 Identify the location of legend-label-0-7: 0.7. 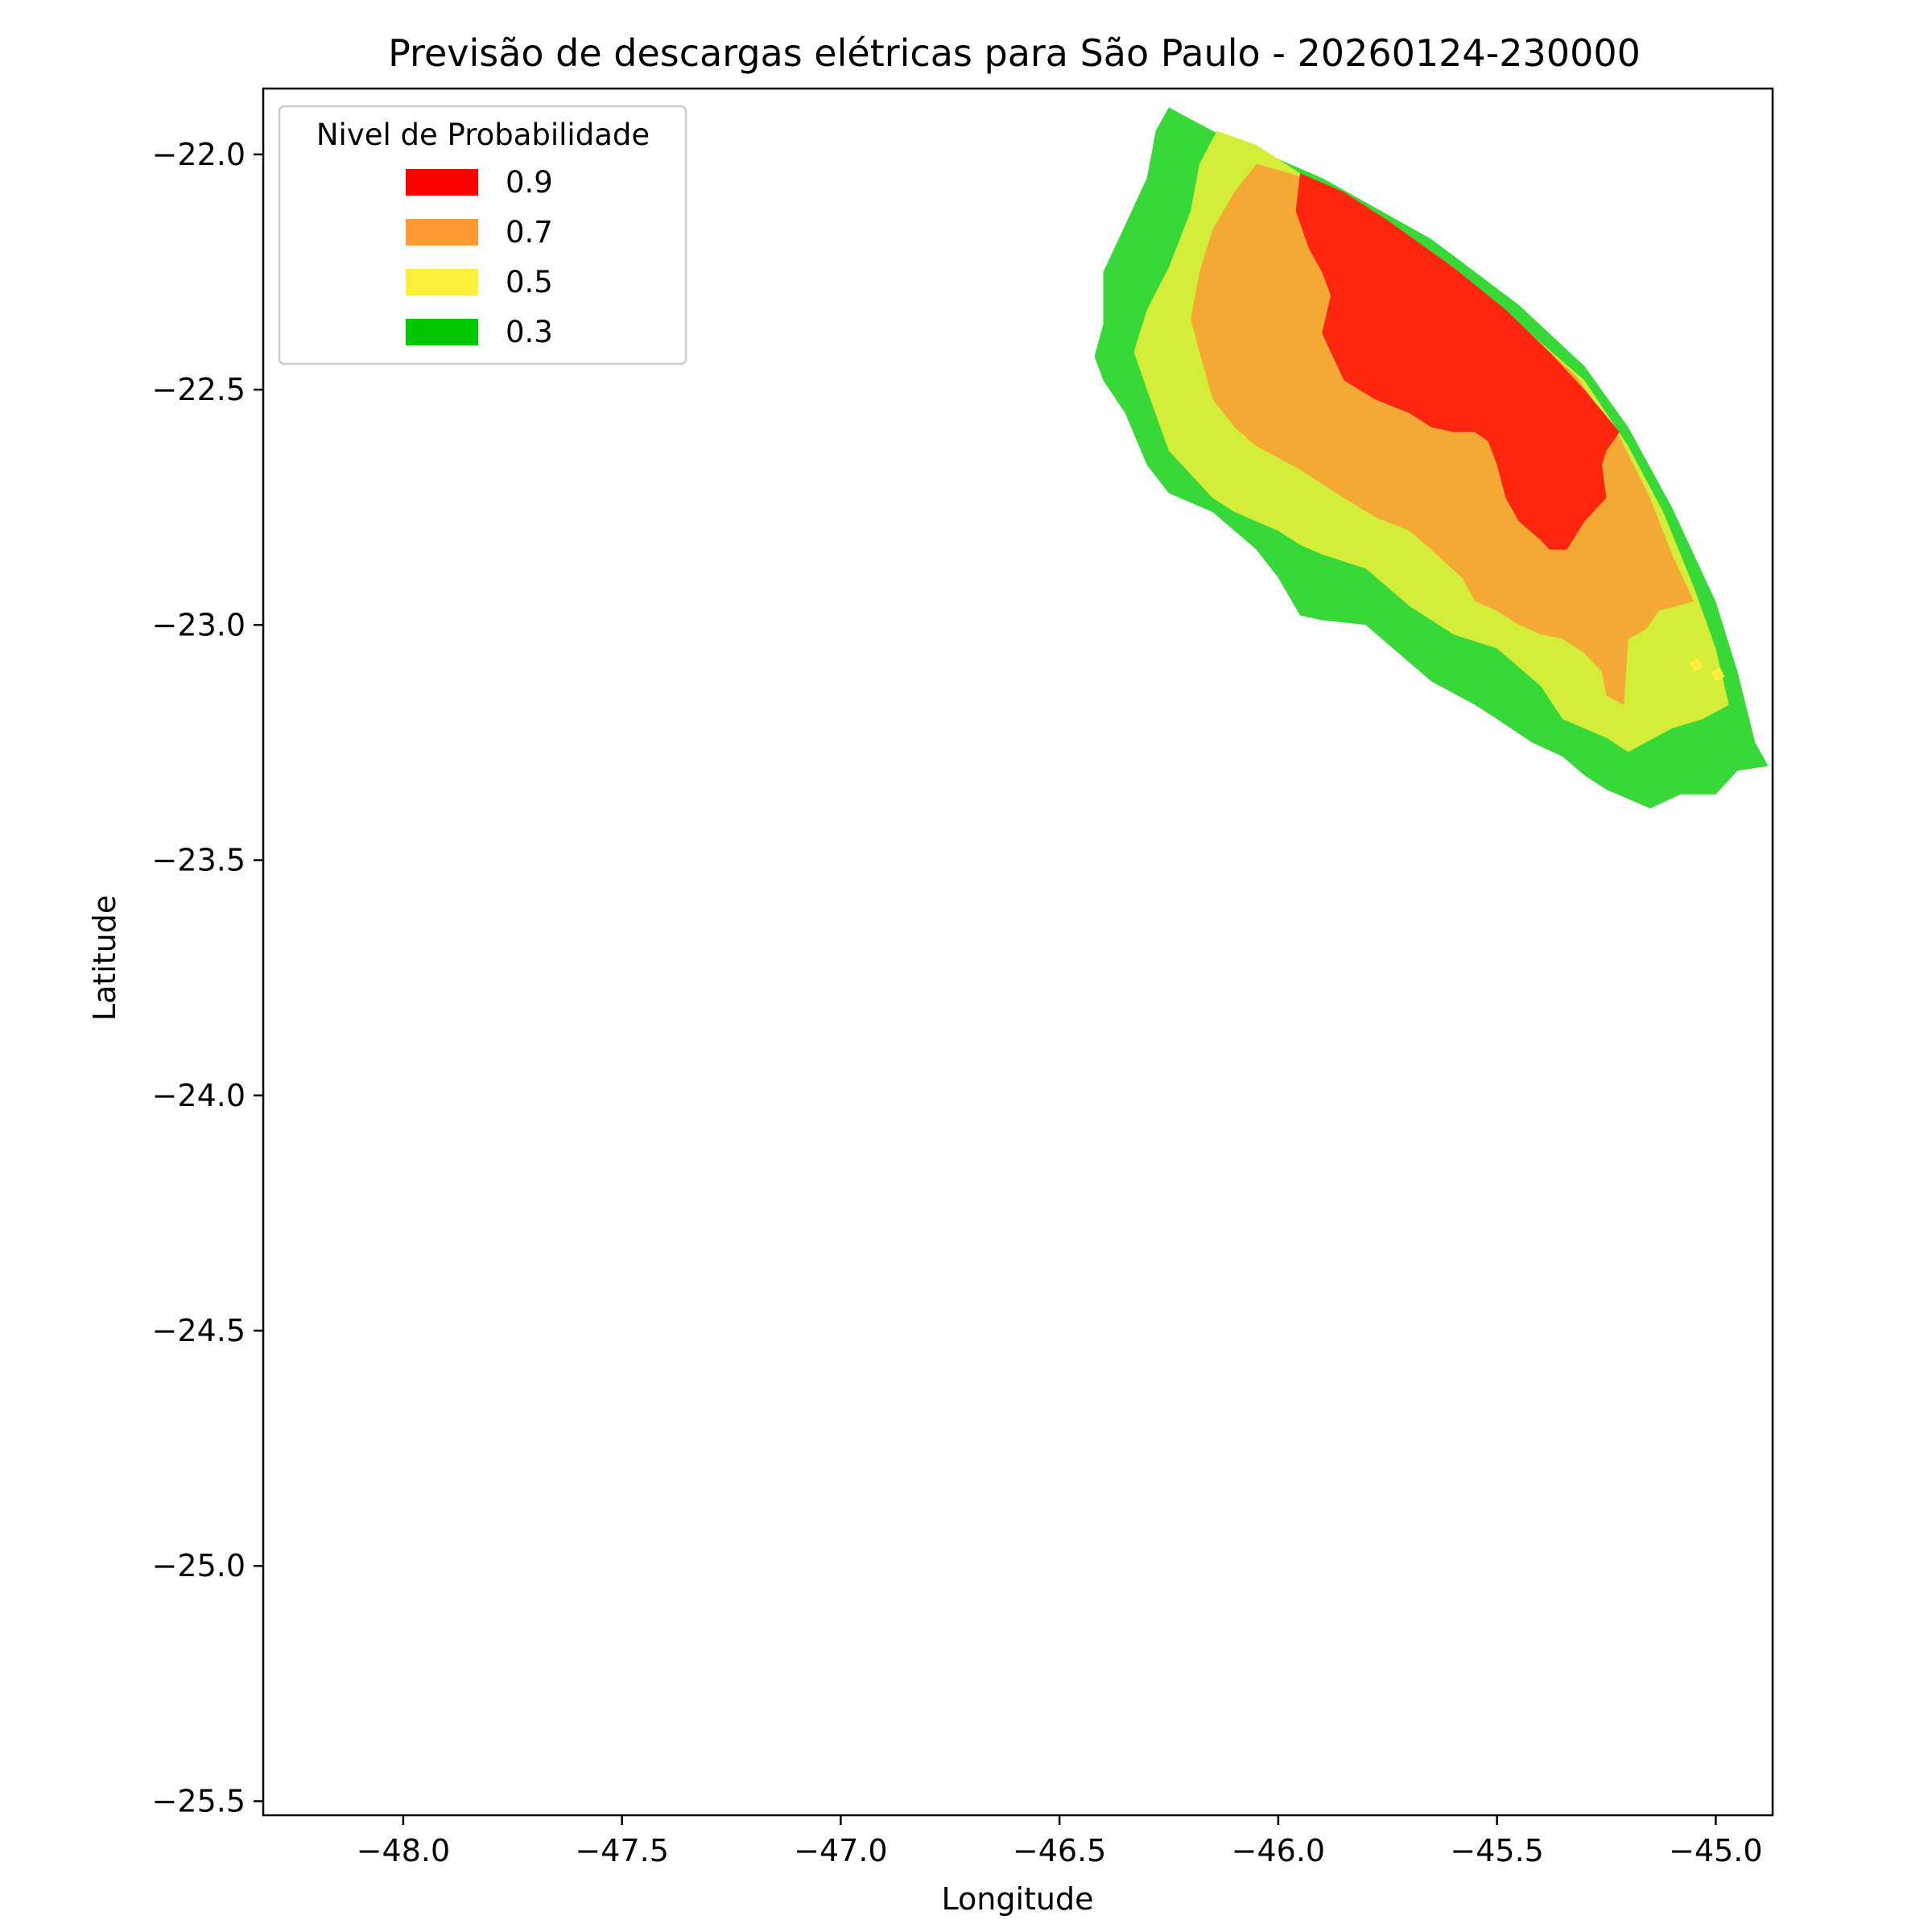
(529, 232).